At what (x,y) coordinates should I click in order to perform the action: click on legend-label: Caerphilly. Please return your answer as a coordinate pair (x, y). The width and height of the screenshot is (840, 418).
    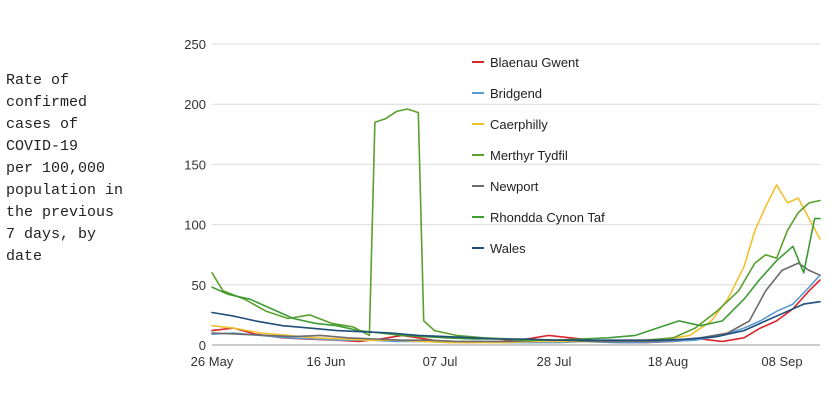
    Looking at the image, I should click on (519, 124).